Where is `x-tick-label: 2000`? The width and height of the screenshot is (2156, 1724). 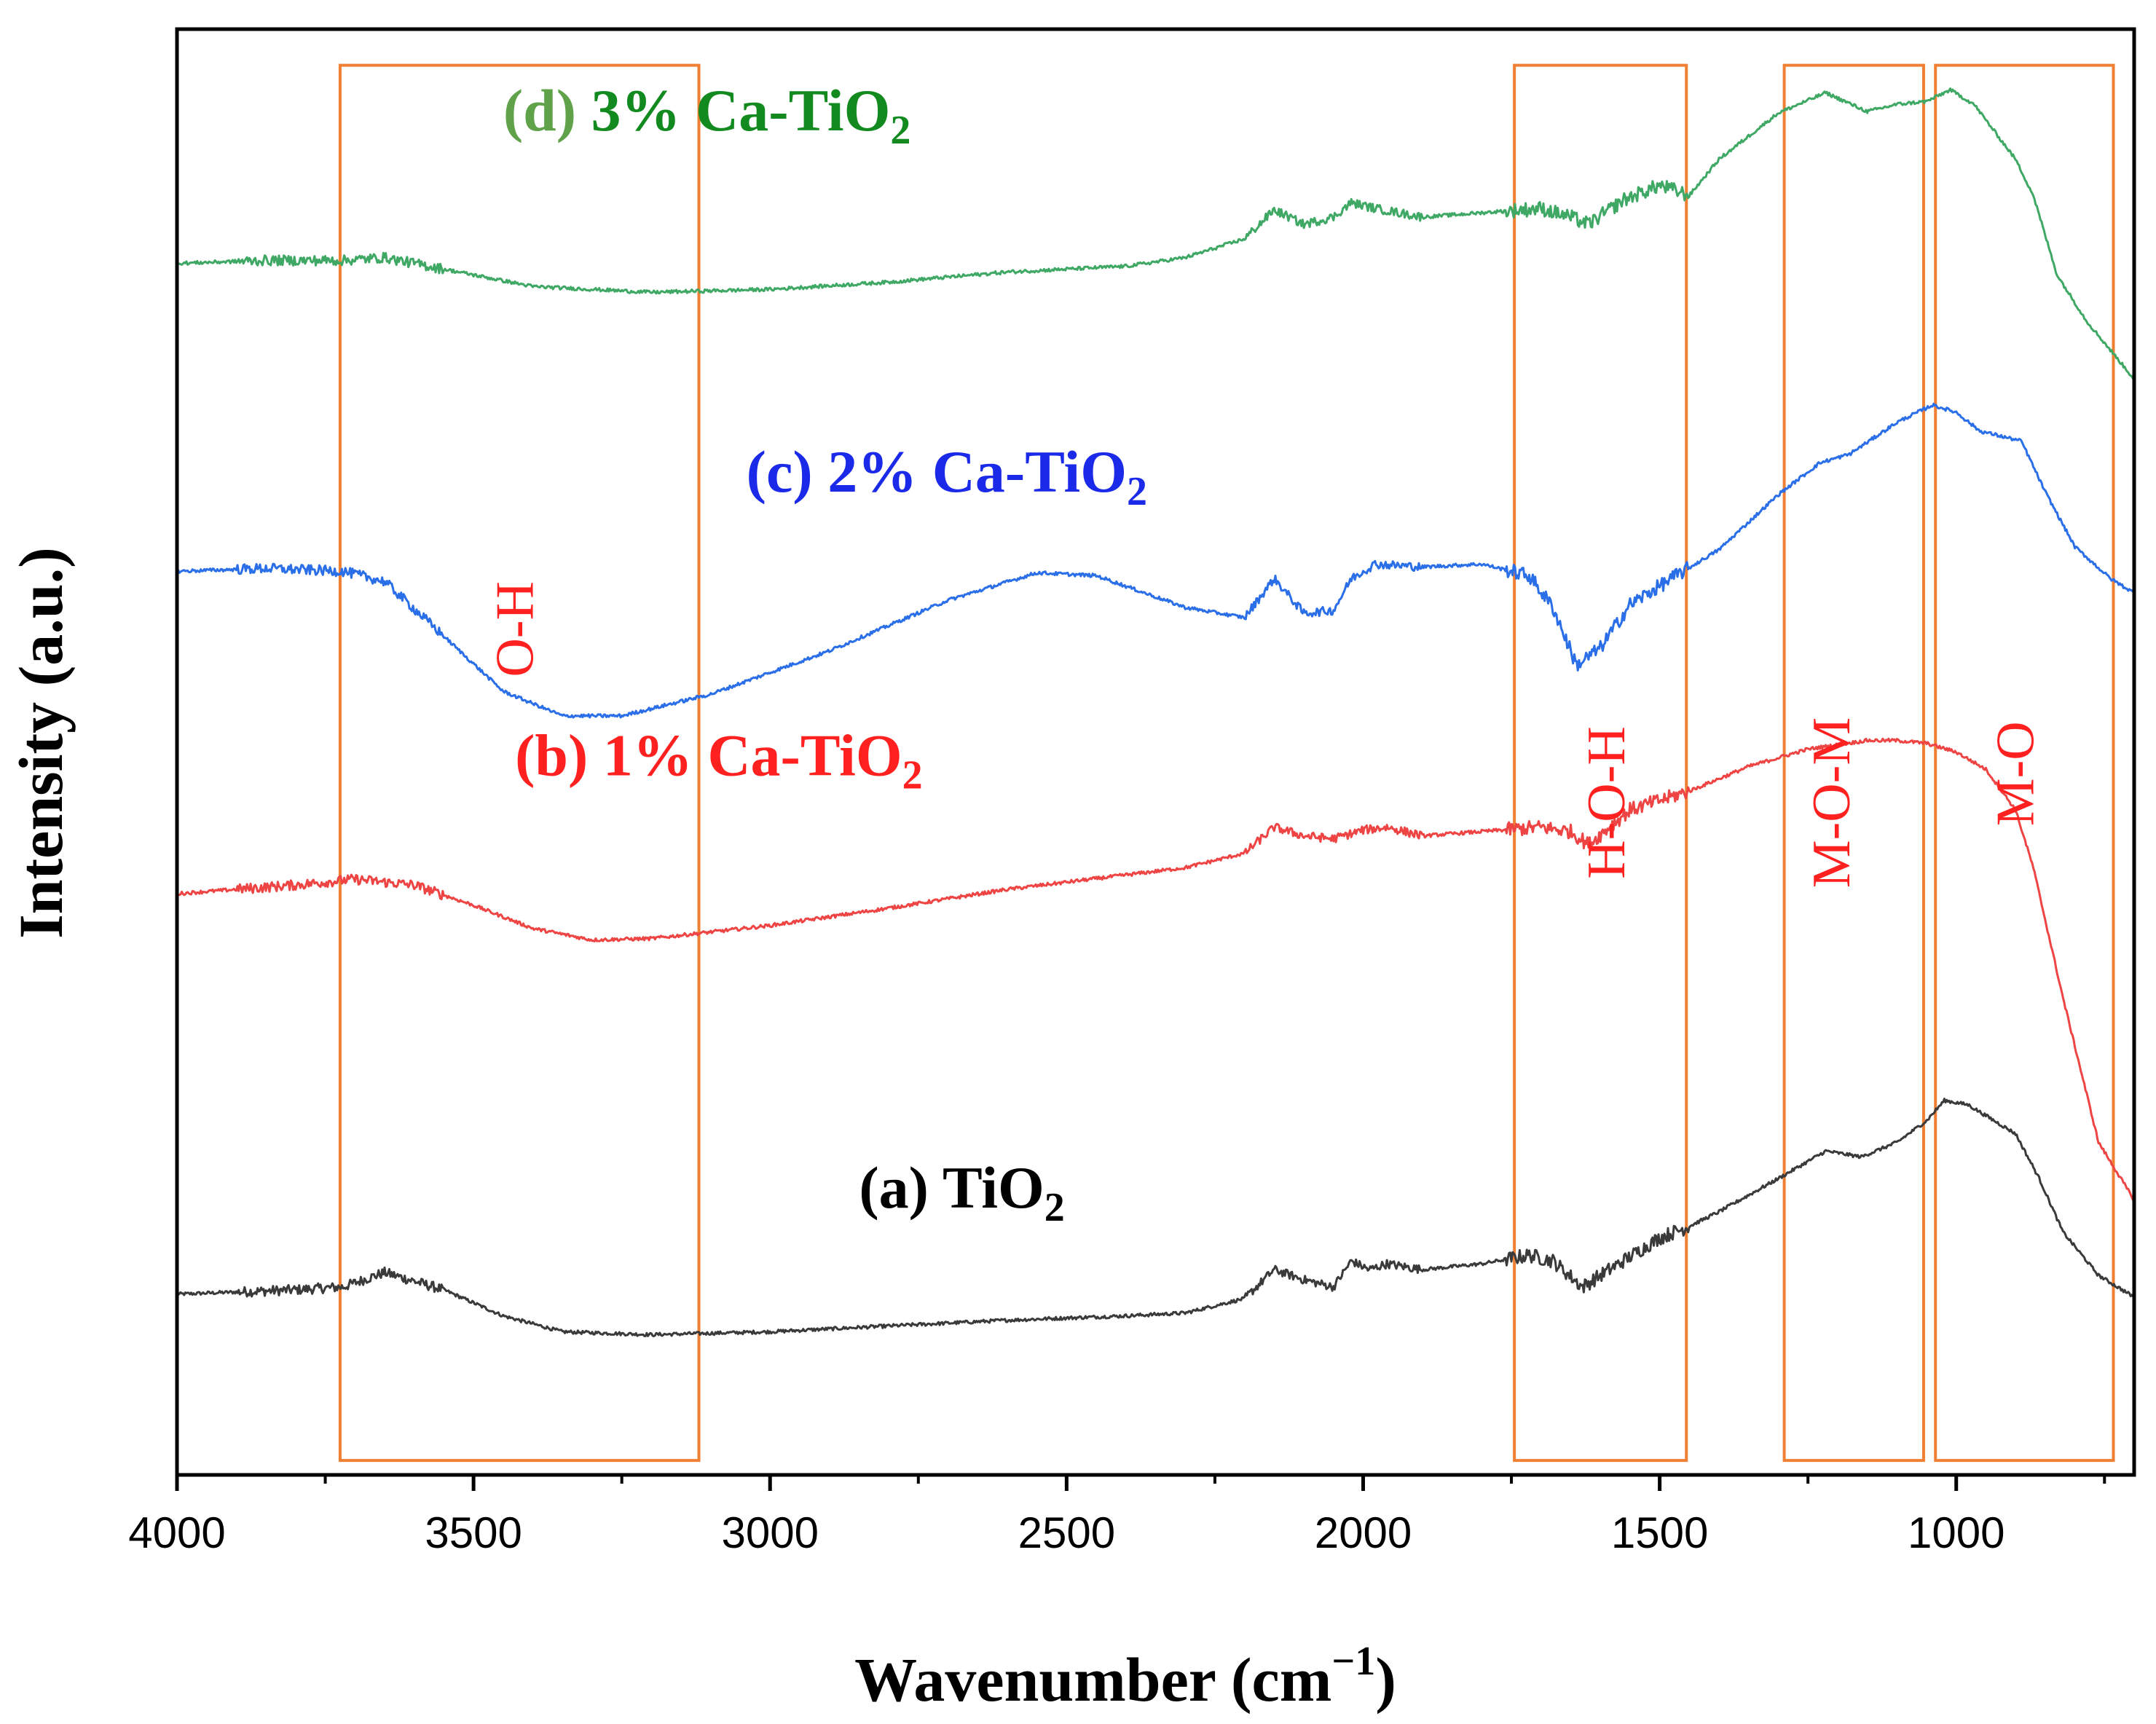 x-tick-label: 2000 is located at coordinates (1363, 1533).